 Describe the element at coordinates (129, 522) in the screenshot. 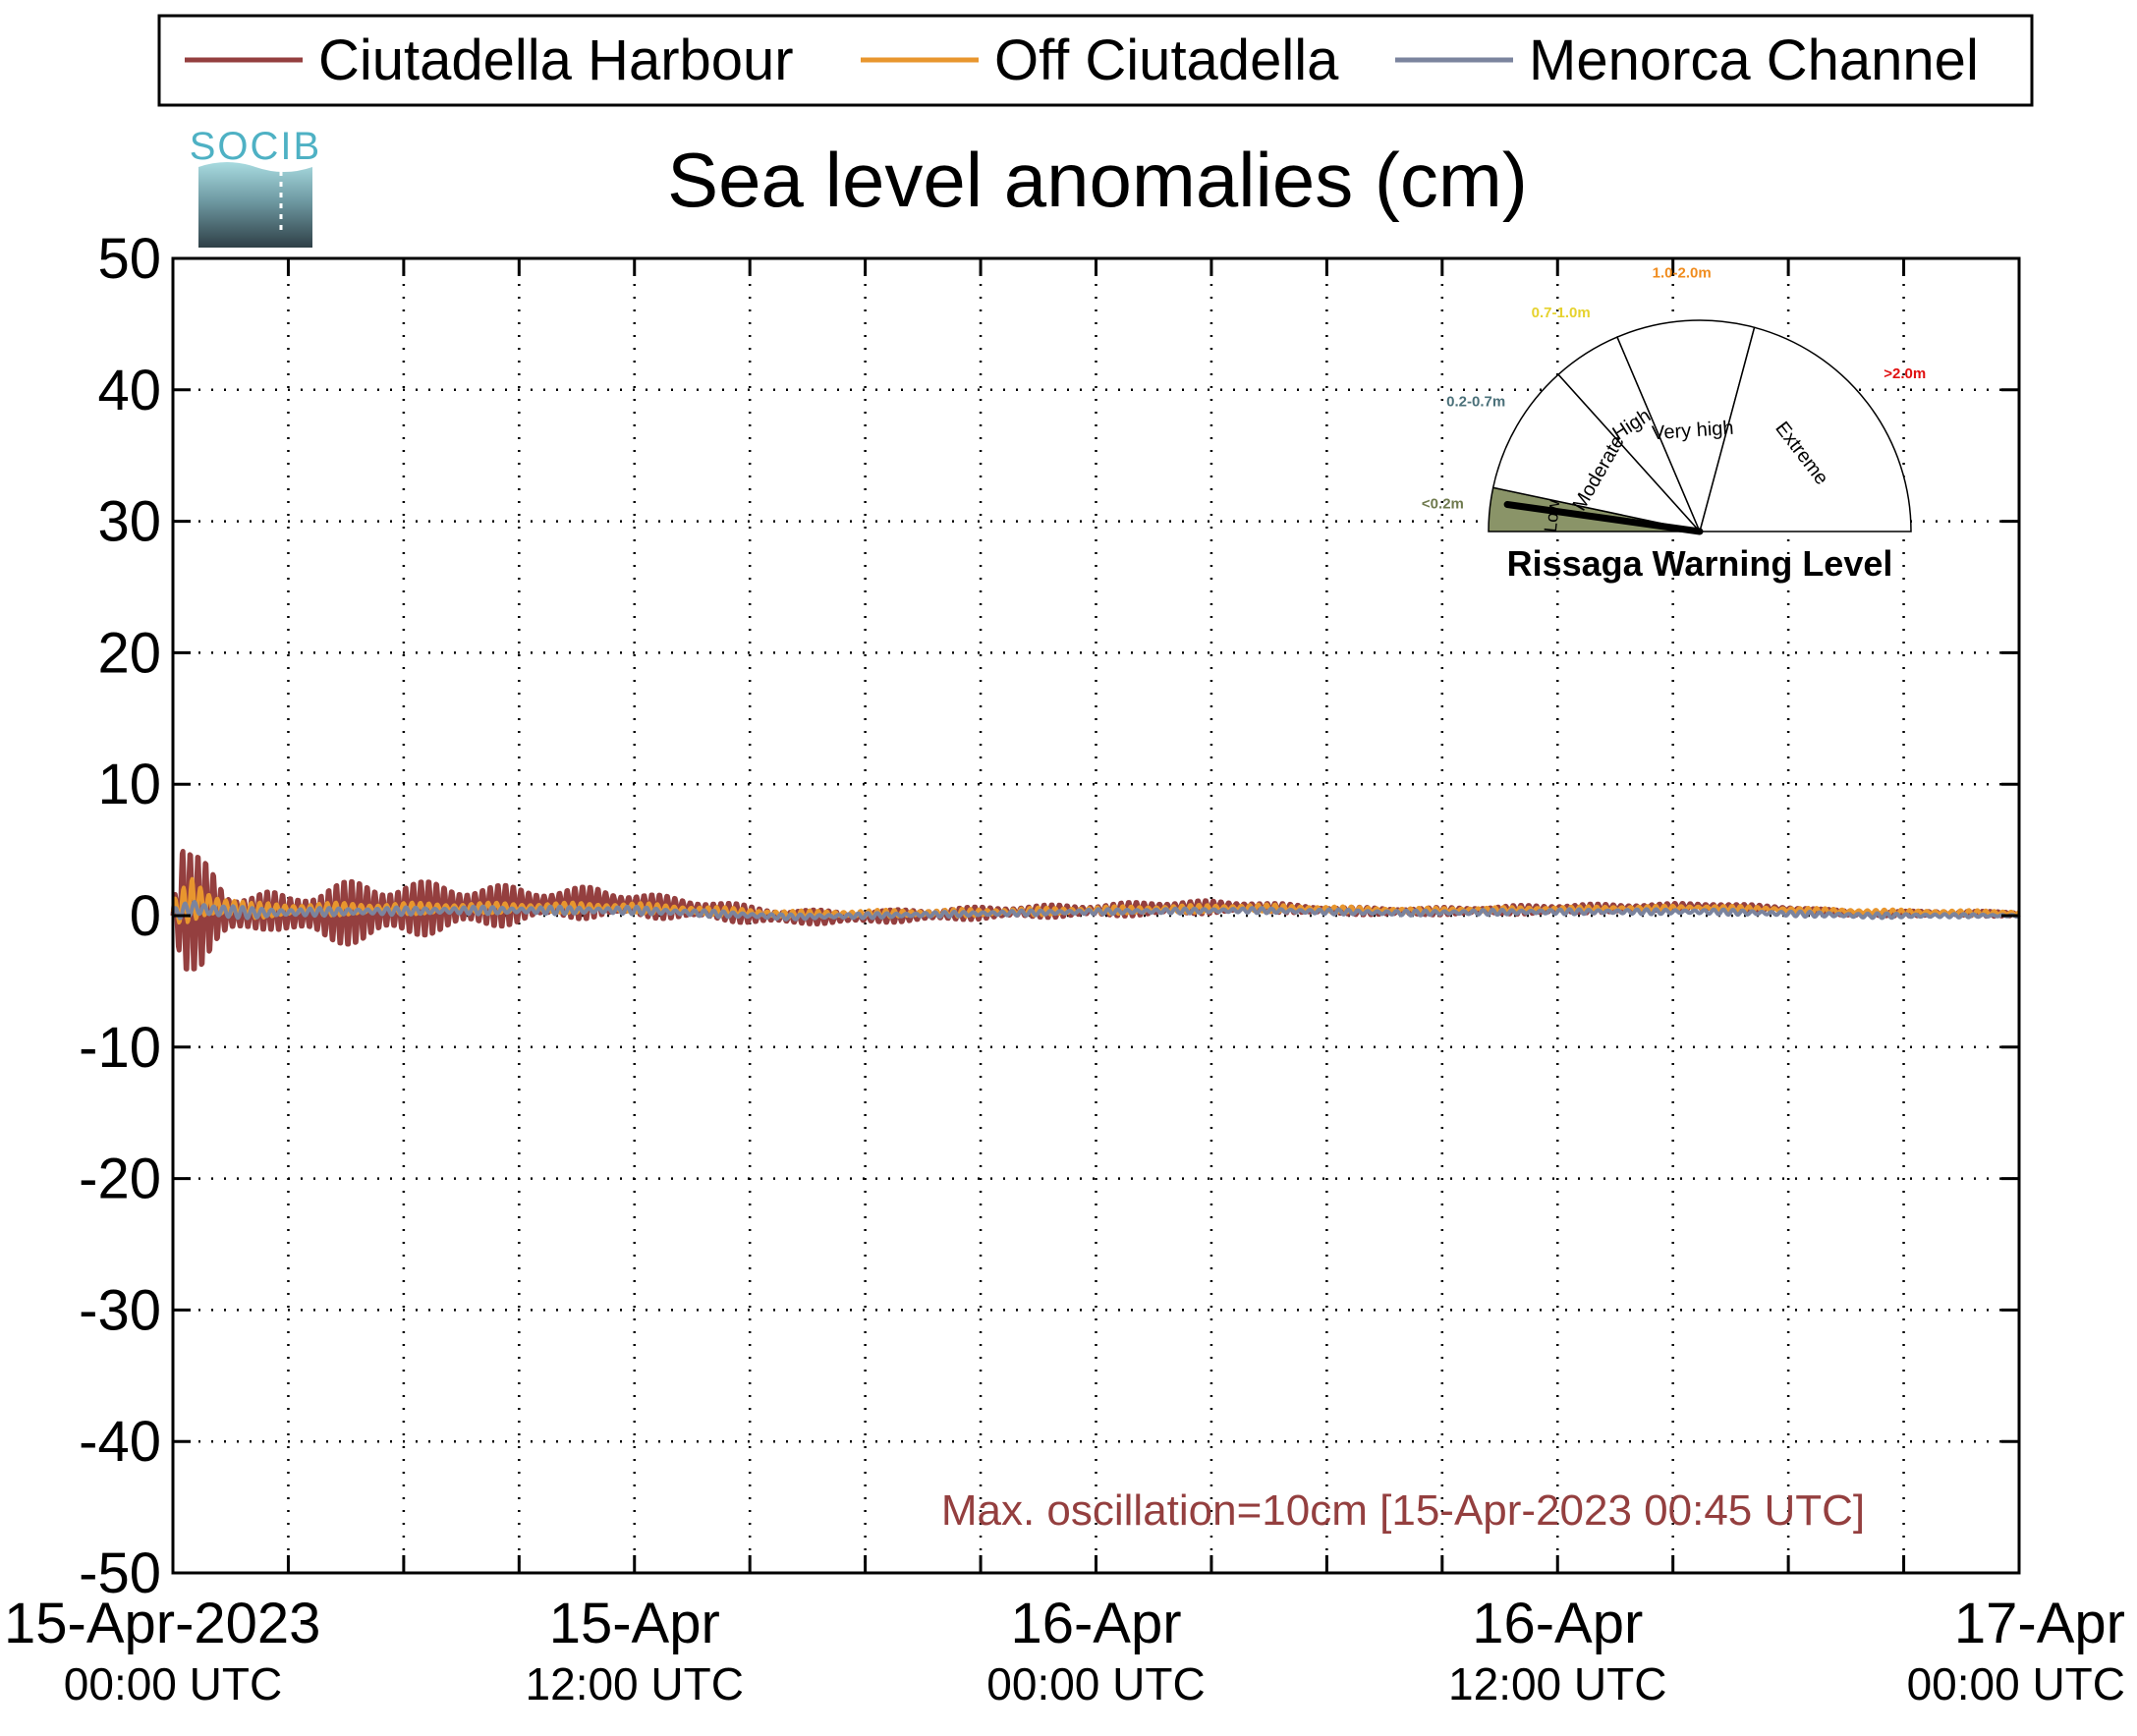

I see `y-tick-label: 30` at that location.